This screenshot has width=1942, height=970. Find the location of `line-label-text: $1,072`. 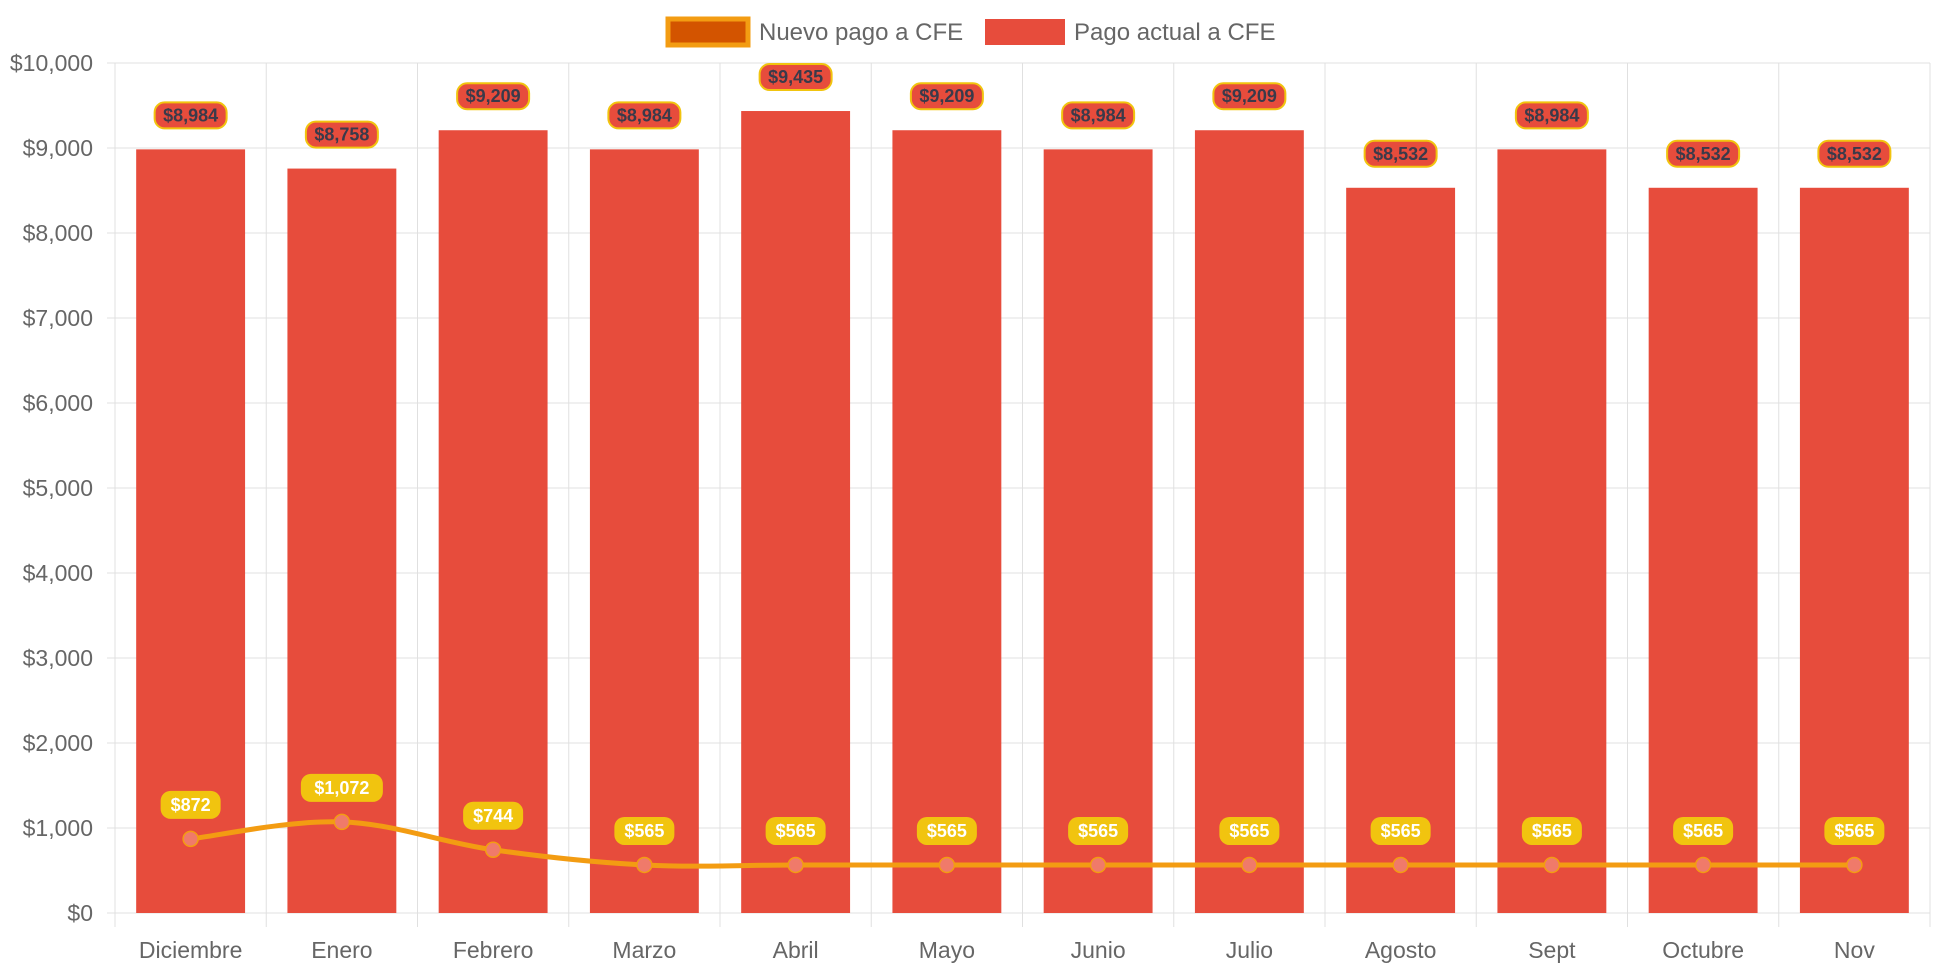

line-label-text: $1,072 is located at coordinates (341, 788).